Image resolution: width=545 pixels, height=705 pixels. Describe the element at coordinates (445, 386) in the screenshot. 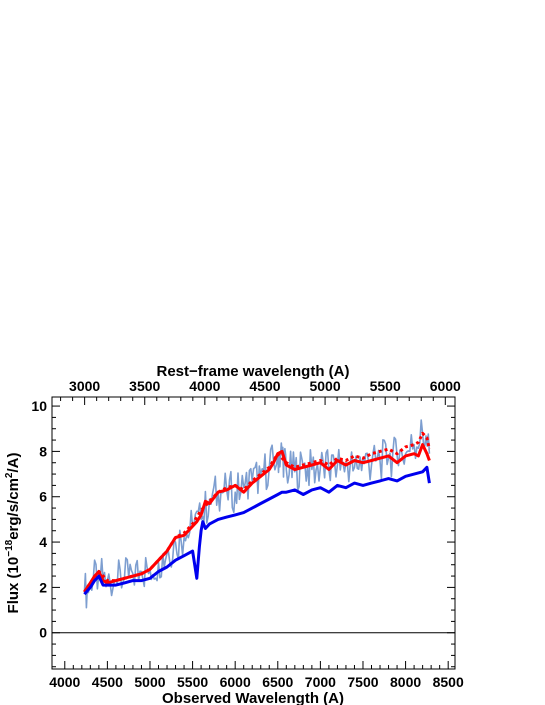

I see `top-tick-label: 6000` at that location.